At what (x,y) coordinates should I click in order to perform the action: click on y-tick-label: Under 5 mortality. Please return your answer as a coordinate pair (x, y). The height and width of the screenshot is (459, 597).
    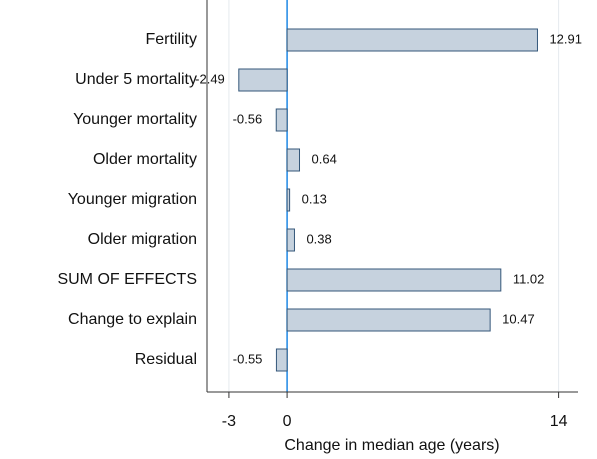
    Looking at the image, I should click on (136, 79).